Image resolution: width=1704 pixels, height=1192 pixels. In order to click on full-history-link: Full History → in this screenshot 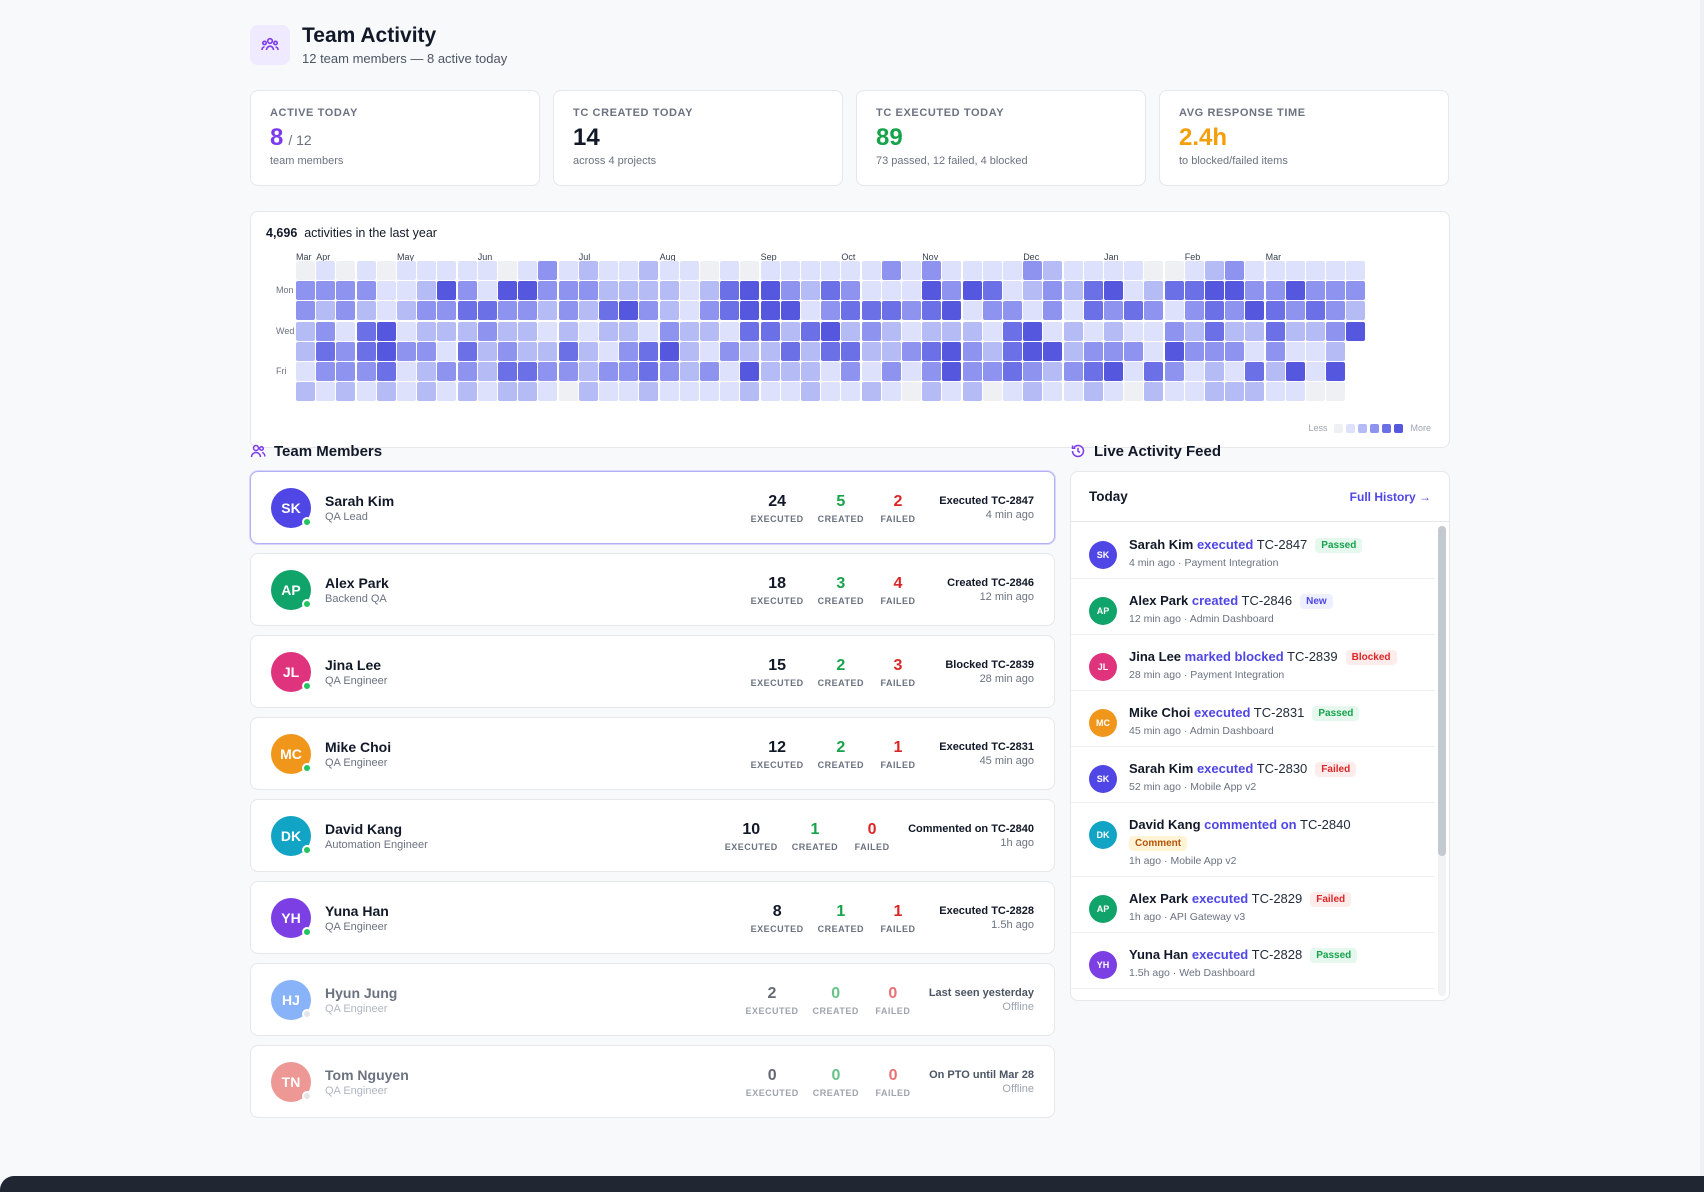, I will do `click(1390, 496)`.